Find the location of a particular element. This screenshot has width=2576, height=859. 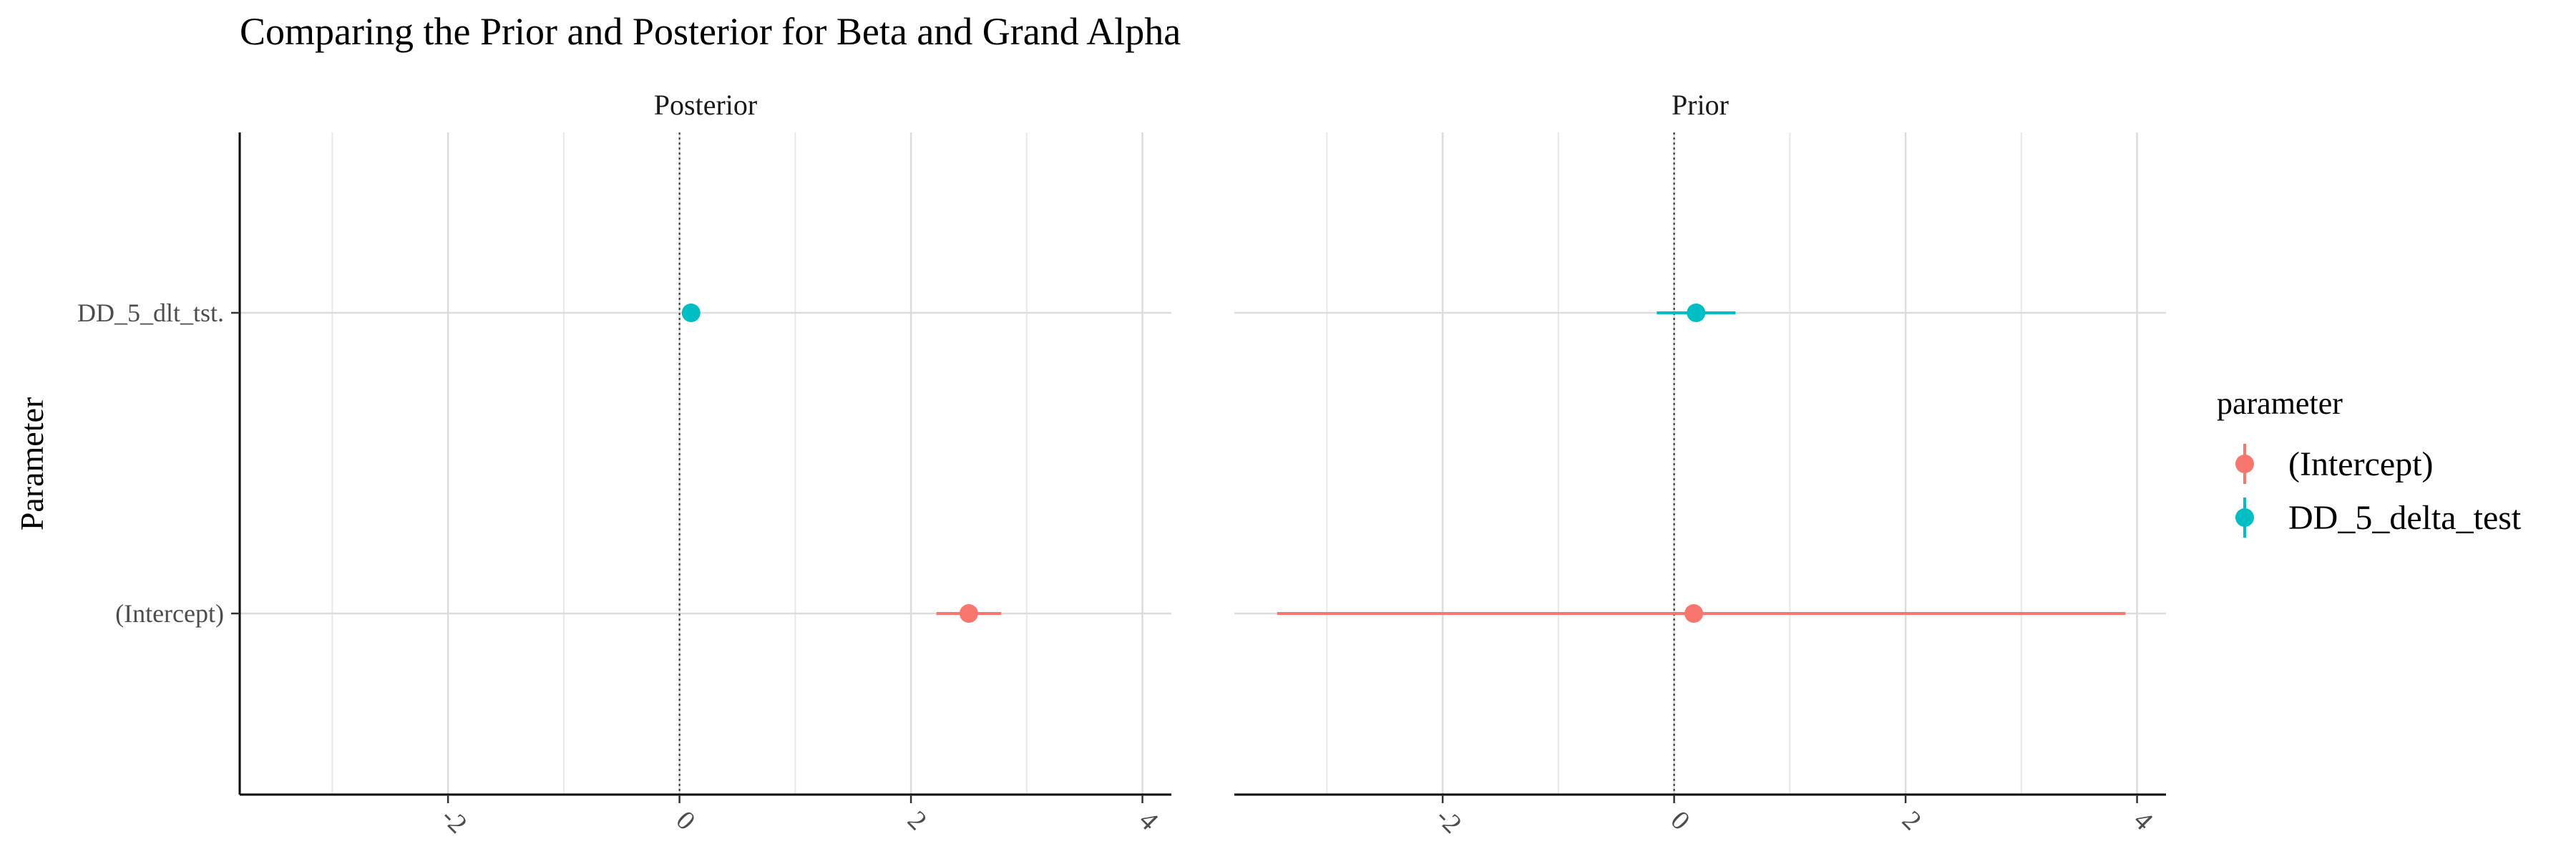

panel-title-prior: Prior is located at coordinates (1700, 105).